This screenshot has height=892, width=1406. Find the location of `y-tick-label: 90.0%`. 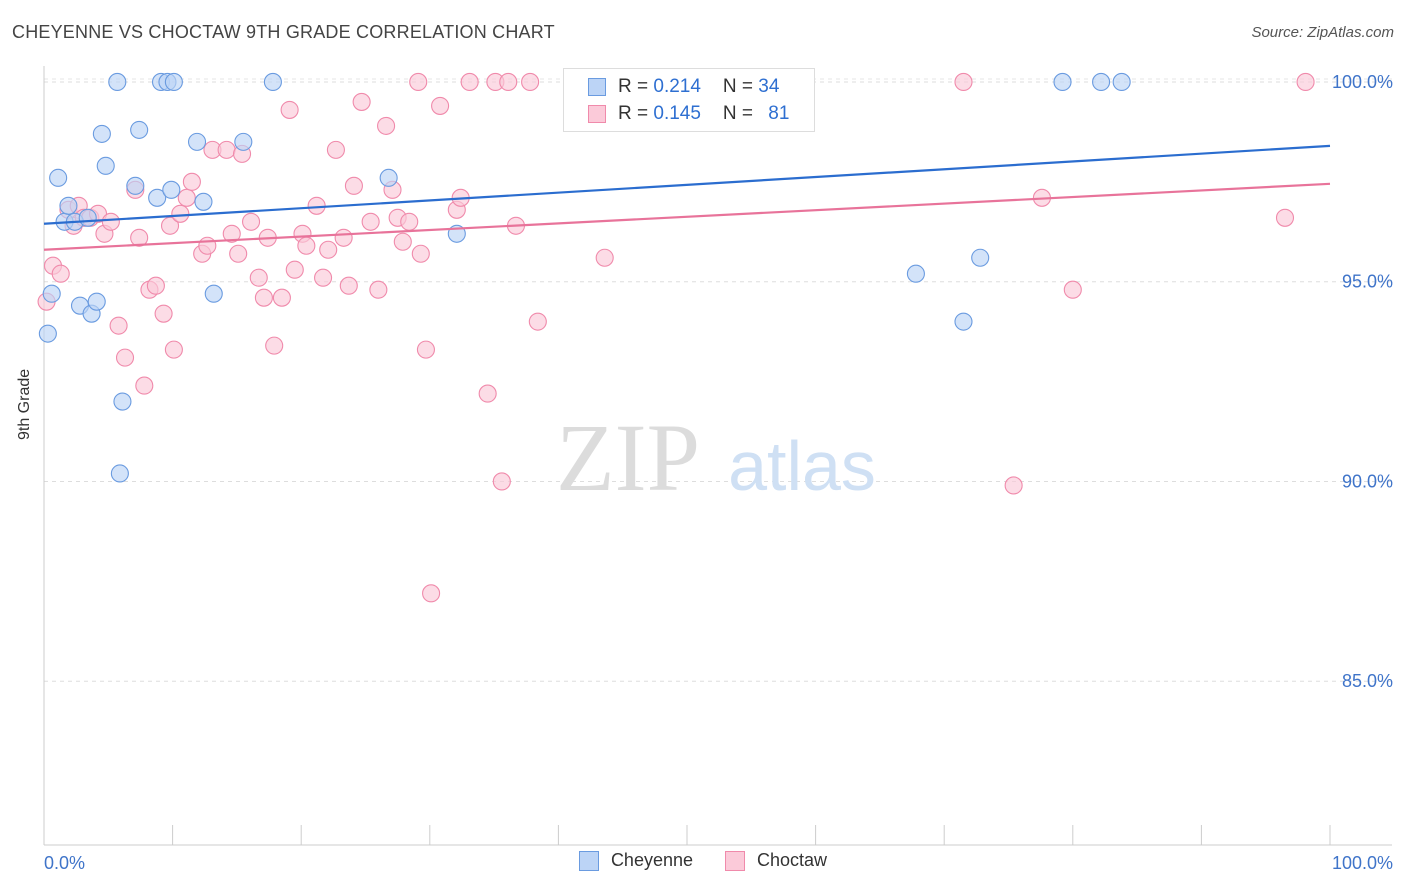

y-tick-label: 90.0% is located at coordinates (1367, 481).